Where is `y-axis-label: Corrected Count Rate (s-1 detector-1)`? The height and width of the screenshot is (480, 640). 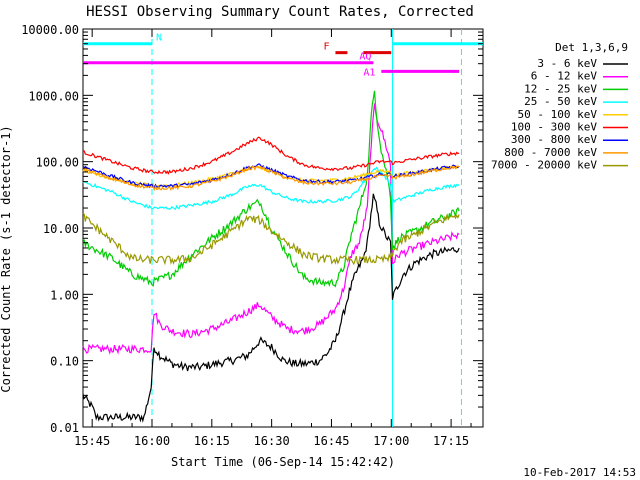 y-axis-label: Corrected Count Rate (s-1 detector-1) is located at coordinates (6, 258).